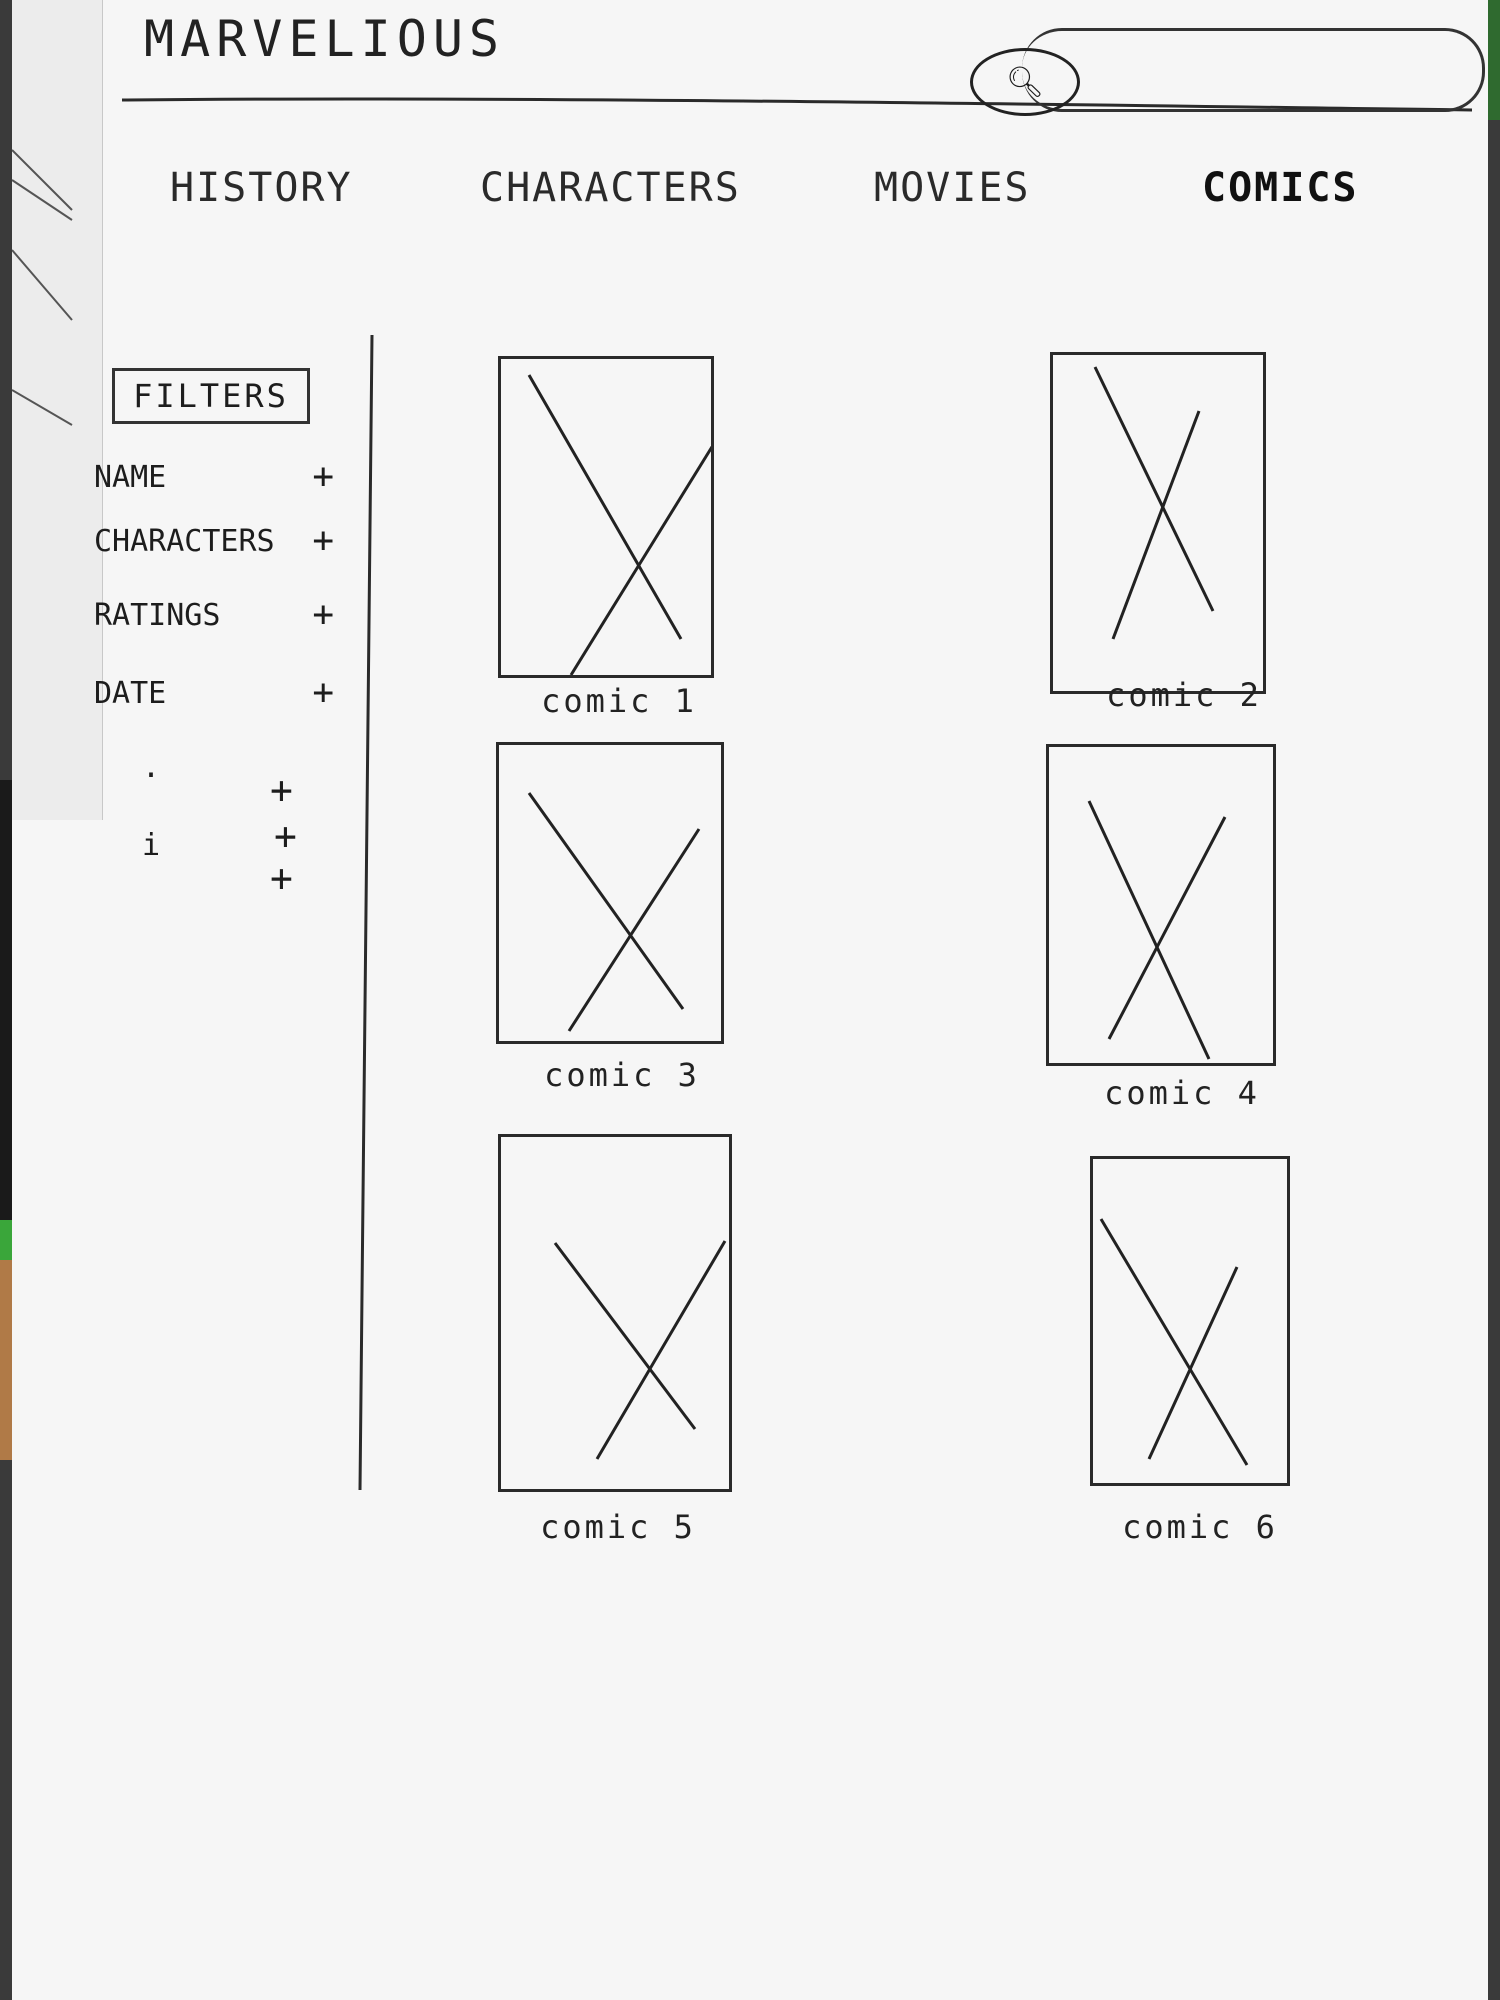 The image size is (1500, 2000). Describe the element at coordinates (1200, 1527) in the screenshot. I see `comic-title: comic 6` at that location.